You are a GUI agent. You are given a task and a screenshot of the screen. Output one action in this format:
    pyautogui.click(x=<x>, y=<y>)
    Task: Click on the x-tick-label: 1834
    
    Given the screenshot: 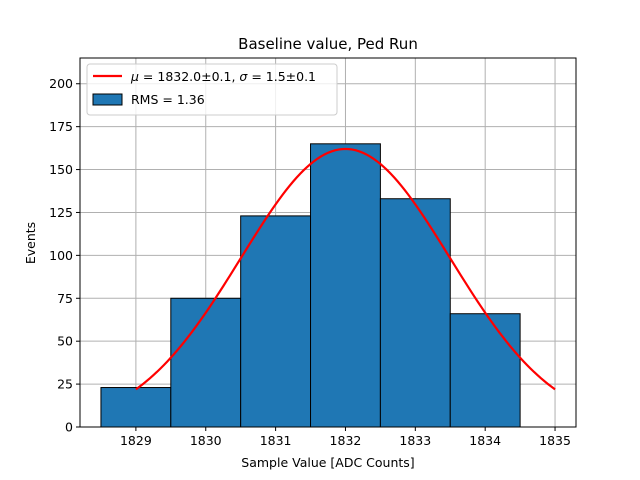 What is the action you would take?
    pyautogui.click(x=485, y=440)
    